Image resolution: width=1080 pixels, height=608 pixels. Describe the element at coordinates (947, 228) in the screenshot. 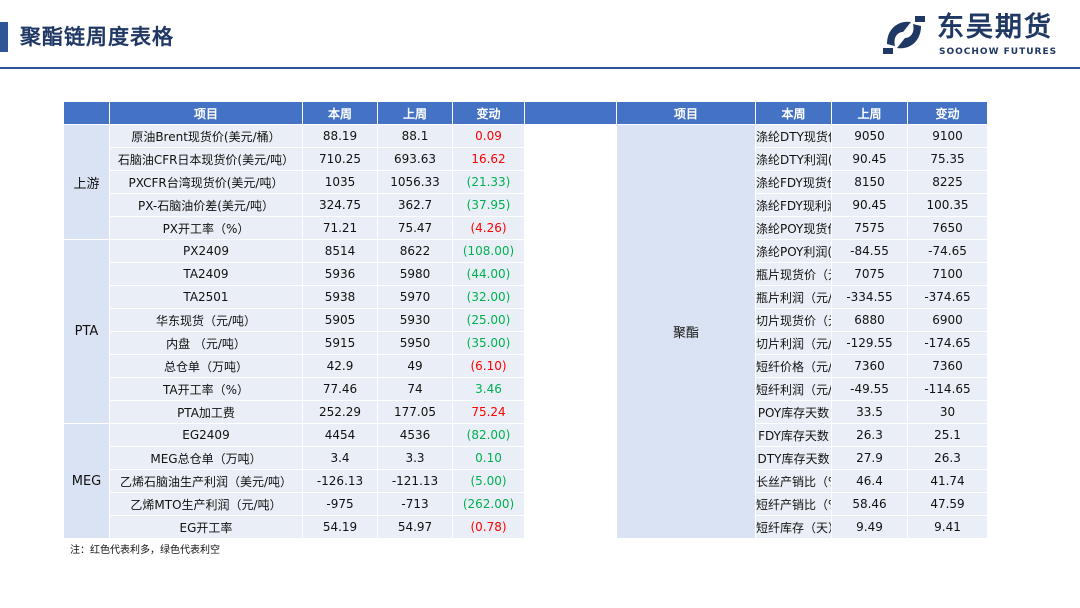

I see `last-week-value: 7650` at that location.